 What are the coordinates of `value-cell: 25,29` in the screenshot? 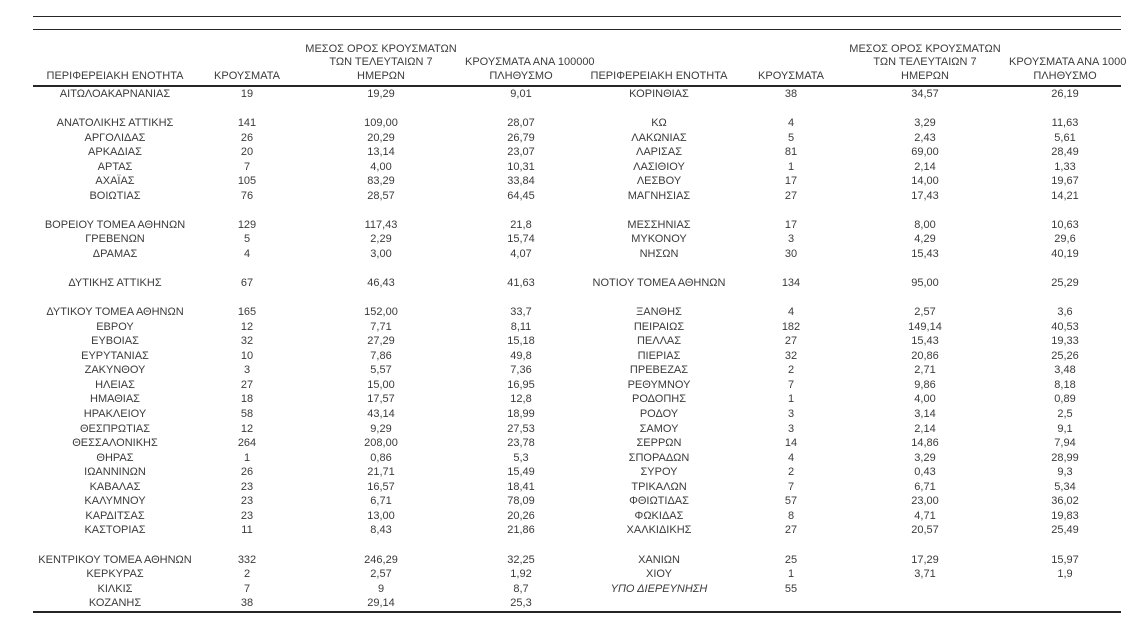 It's located at (1065, 283).